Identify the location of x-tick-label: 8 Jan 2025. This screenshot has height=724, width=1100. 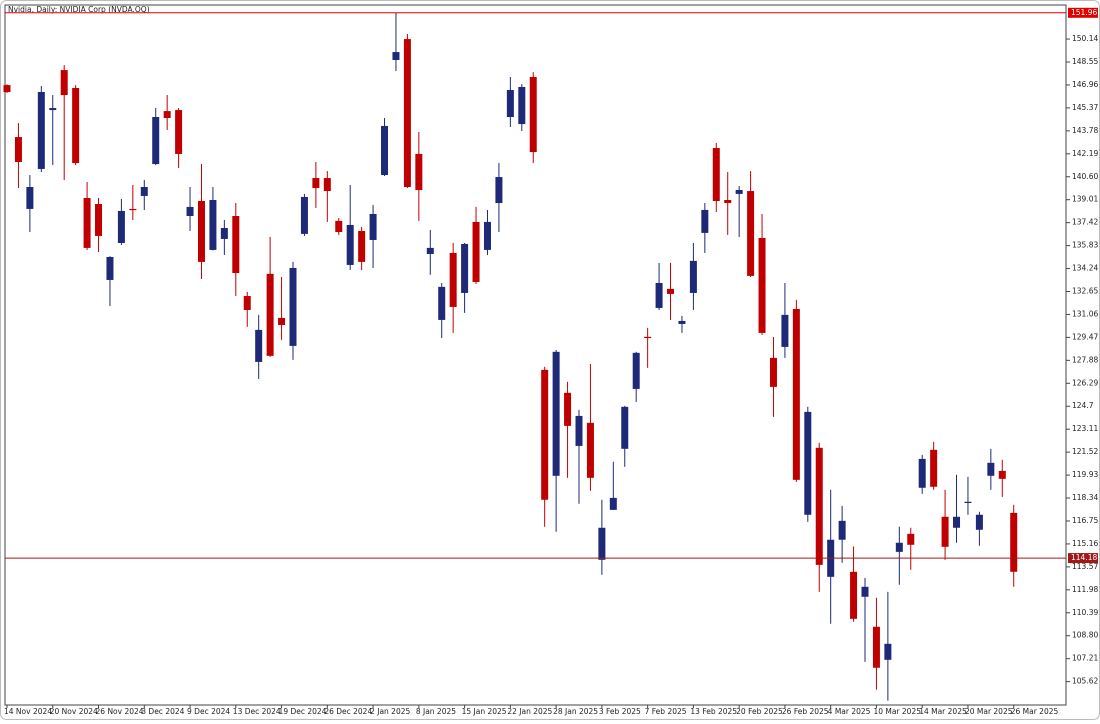
(436, 711).